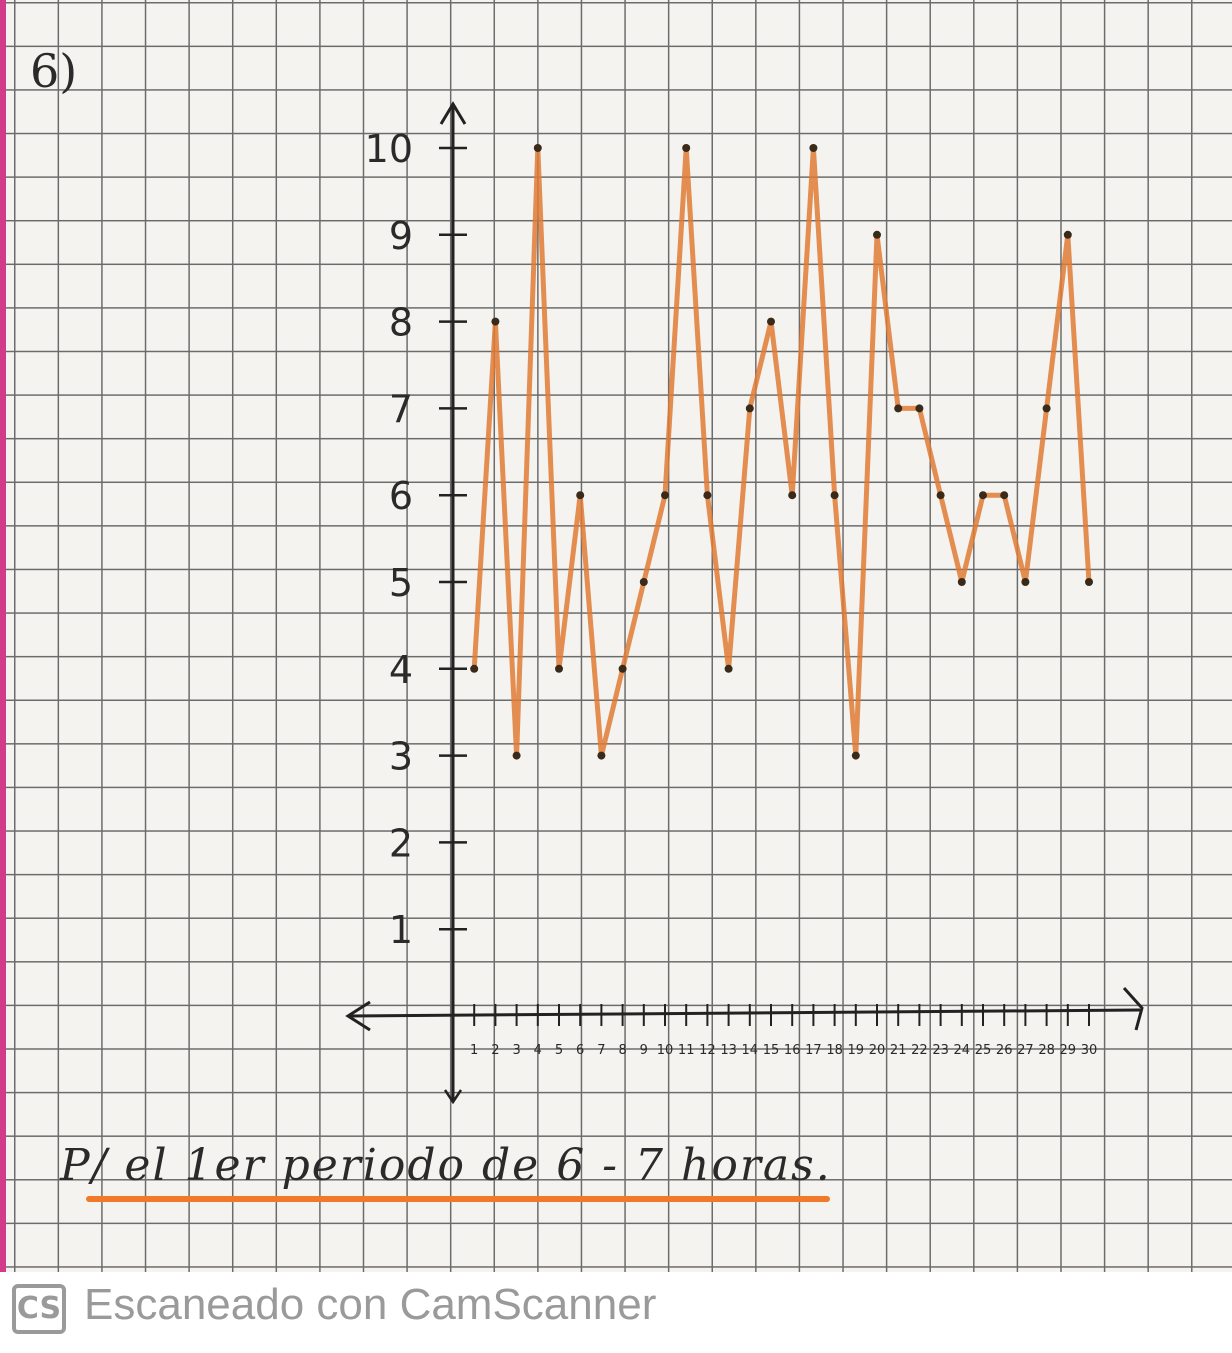 The width and height of the screenshot is (1232, 1353). I want to click on margin-line, so click(3, 636).